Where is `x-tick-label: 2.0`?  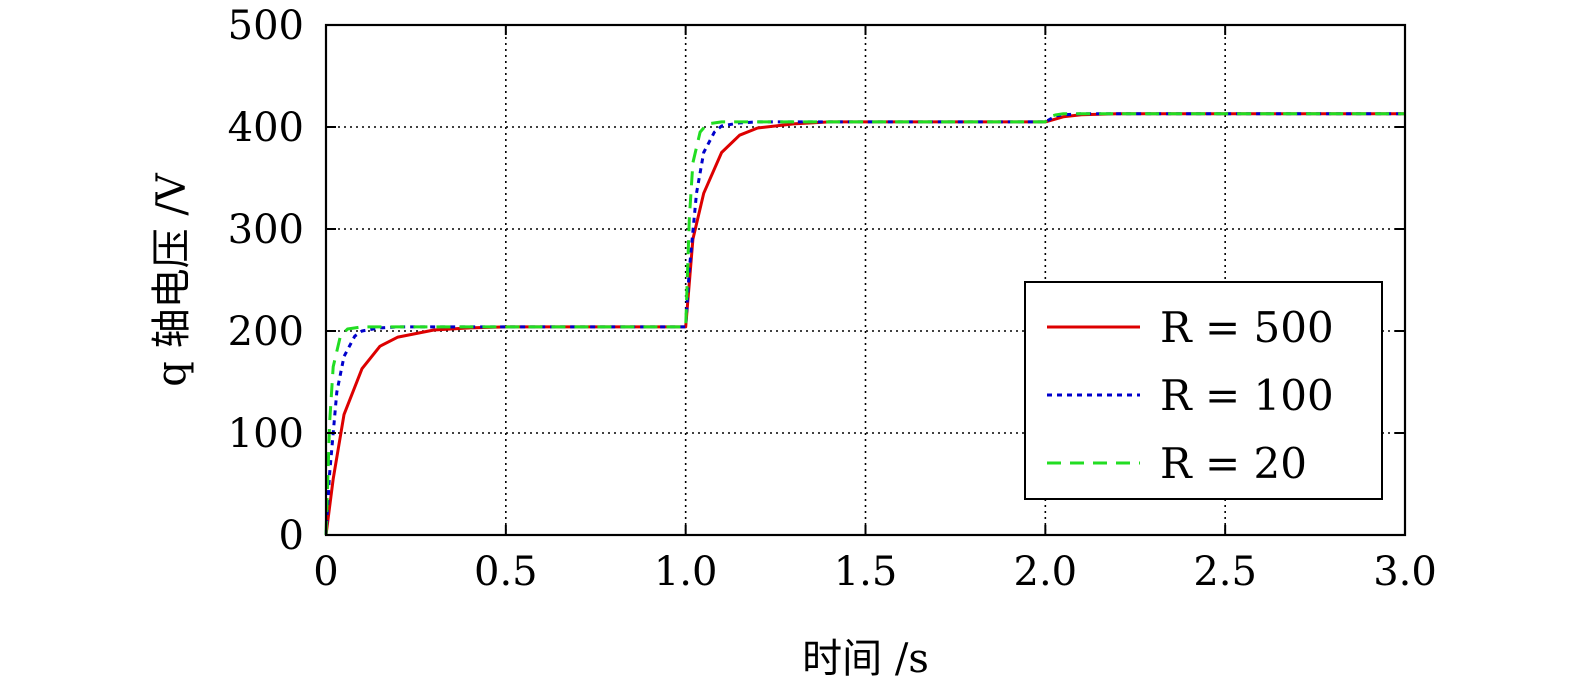 x-tick-label: 2.0 is located at coordinates (1046, 572).